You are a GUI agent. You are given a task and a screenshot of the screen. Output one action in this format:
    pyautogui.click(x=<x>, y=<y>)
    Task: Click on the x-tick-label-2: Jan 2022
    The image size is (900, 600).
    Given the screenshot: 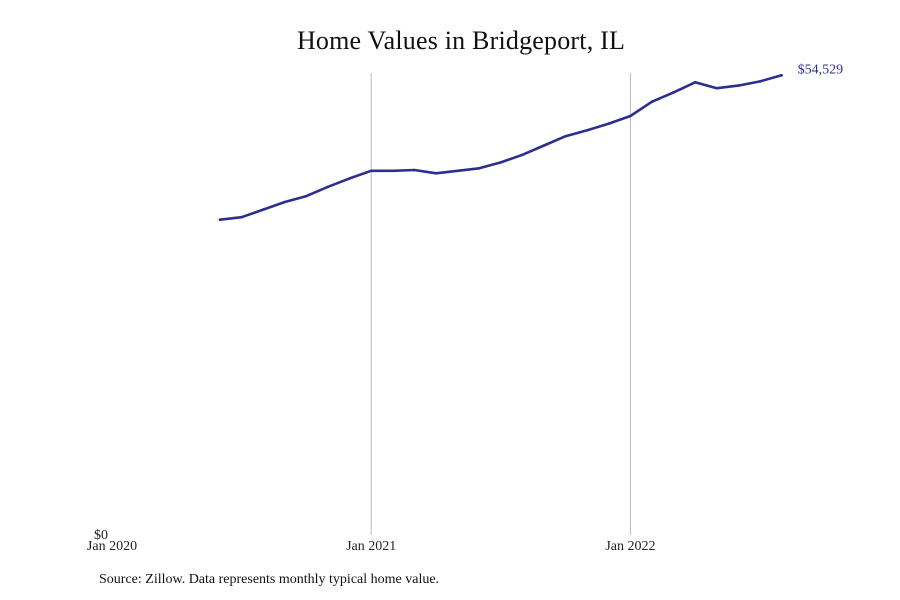 What is the action you would take?
    pyautogui.click(x=630, y=546)
    